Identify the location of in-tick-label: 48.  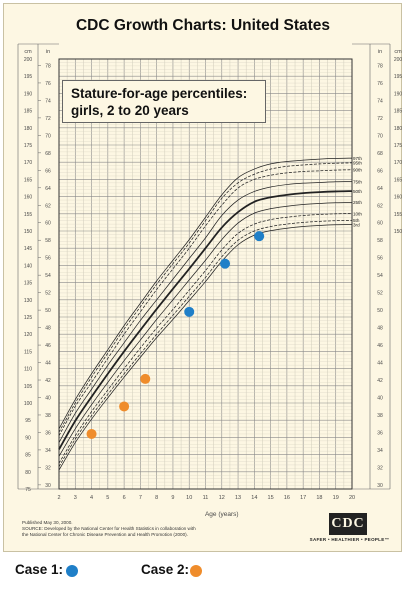
(48, 329).